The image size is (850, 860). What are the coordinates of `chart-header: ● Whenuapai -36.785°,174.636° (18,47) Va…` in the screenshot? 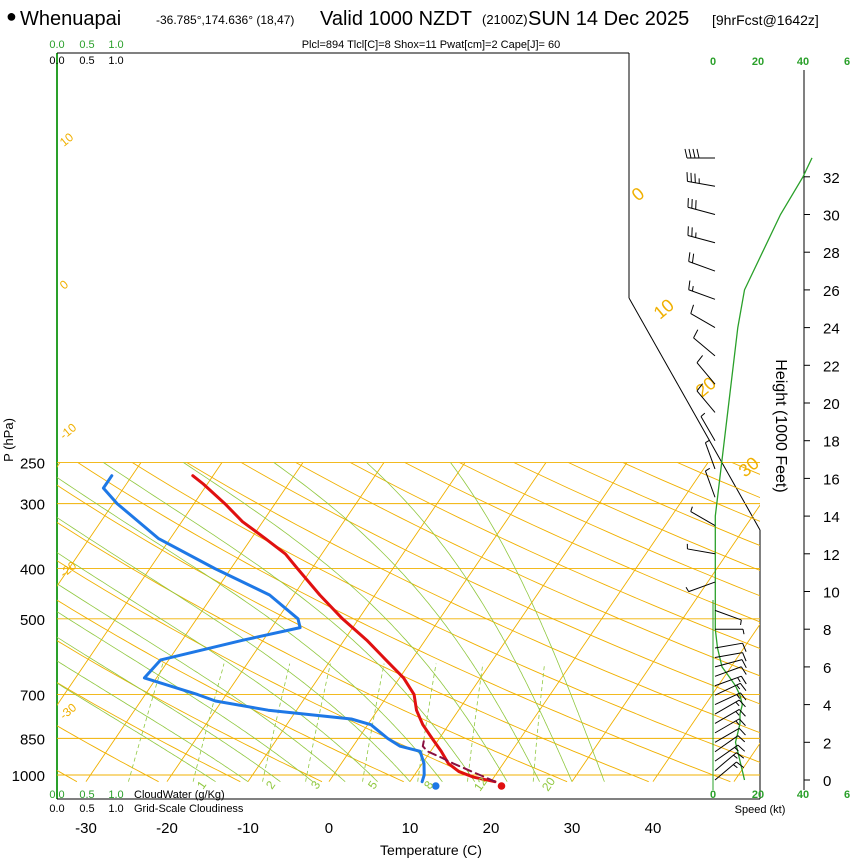 It's located at (425, 18).